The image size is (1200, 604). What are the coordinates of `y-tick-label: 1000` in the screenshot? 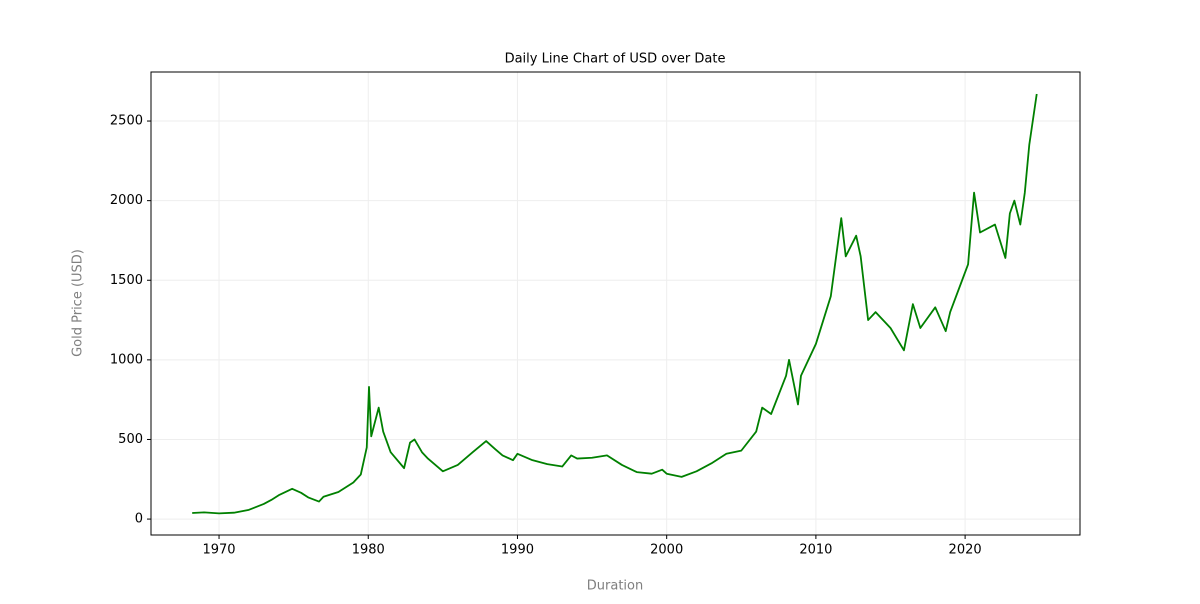 It's located at (126, 359).